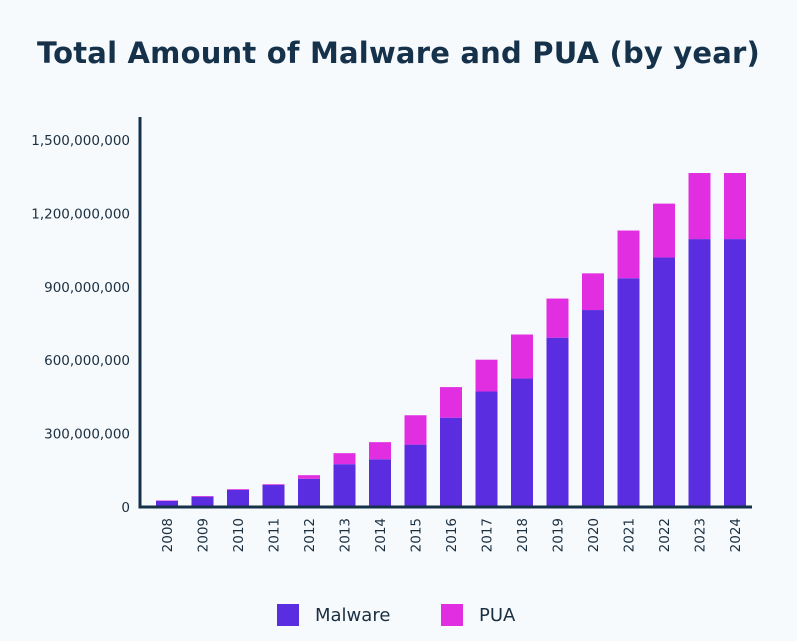 Image resolution: width=797 pixels, height=641 pixels. I want to click on x-tick-label-2021: 2021, so click(630, 535).